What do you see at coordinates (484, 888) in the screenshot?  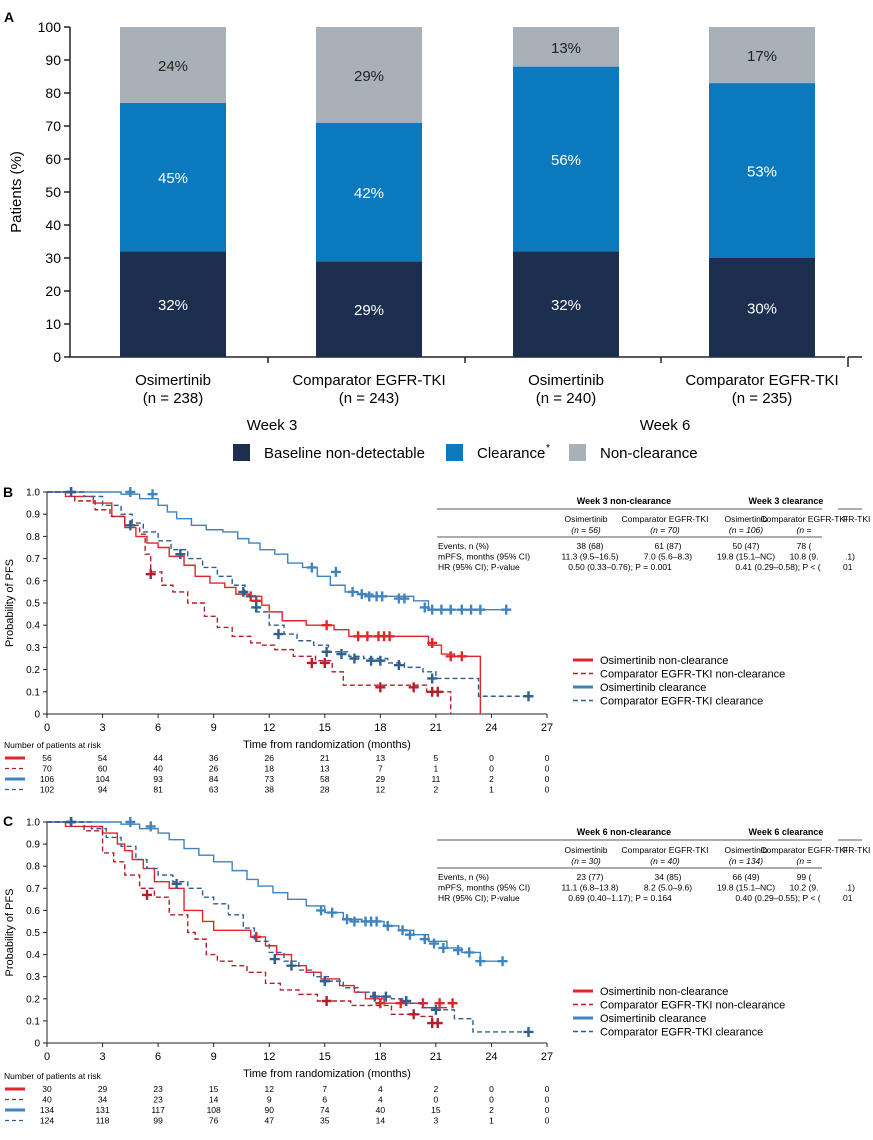 I see `table-row-label: mPFS, months (95% CI)` at bounding box center [484, 888].